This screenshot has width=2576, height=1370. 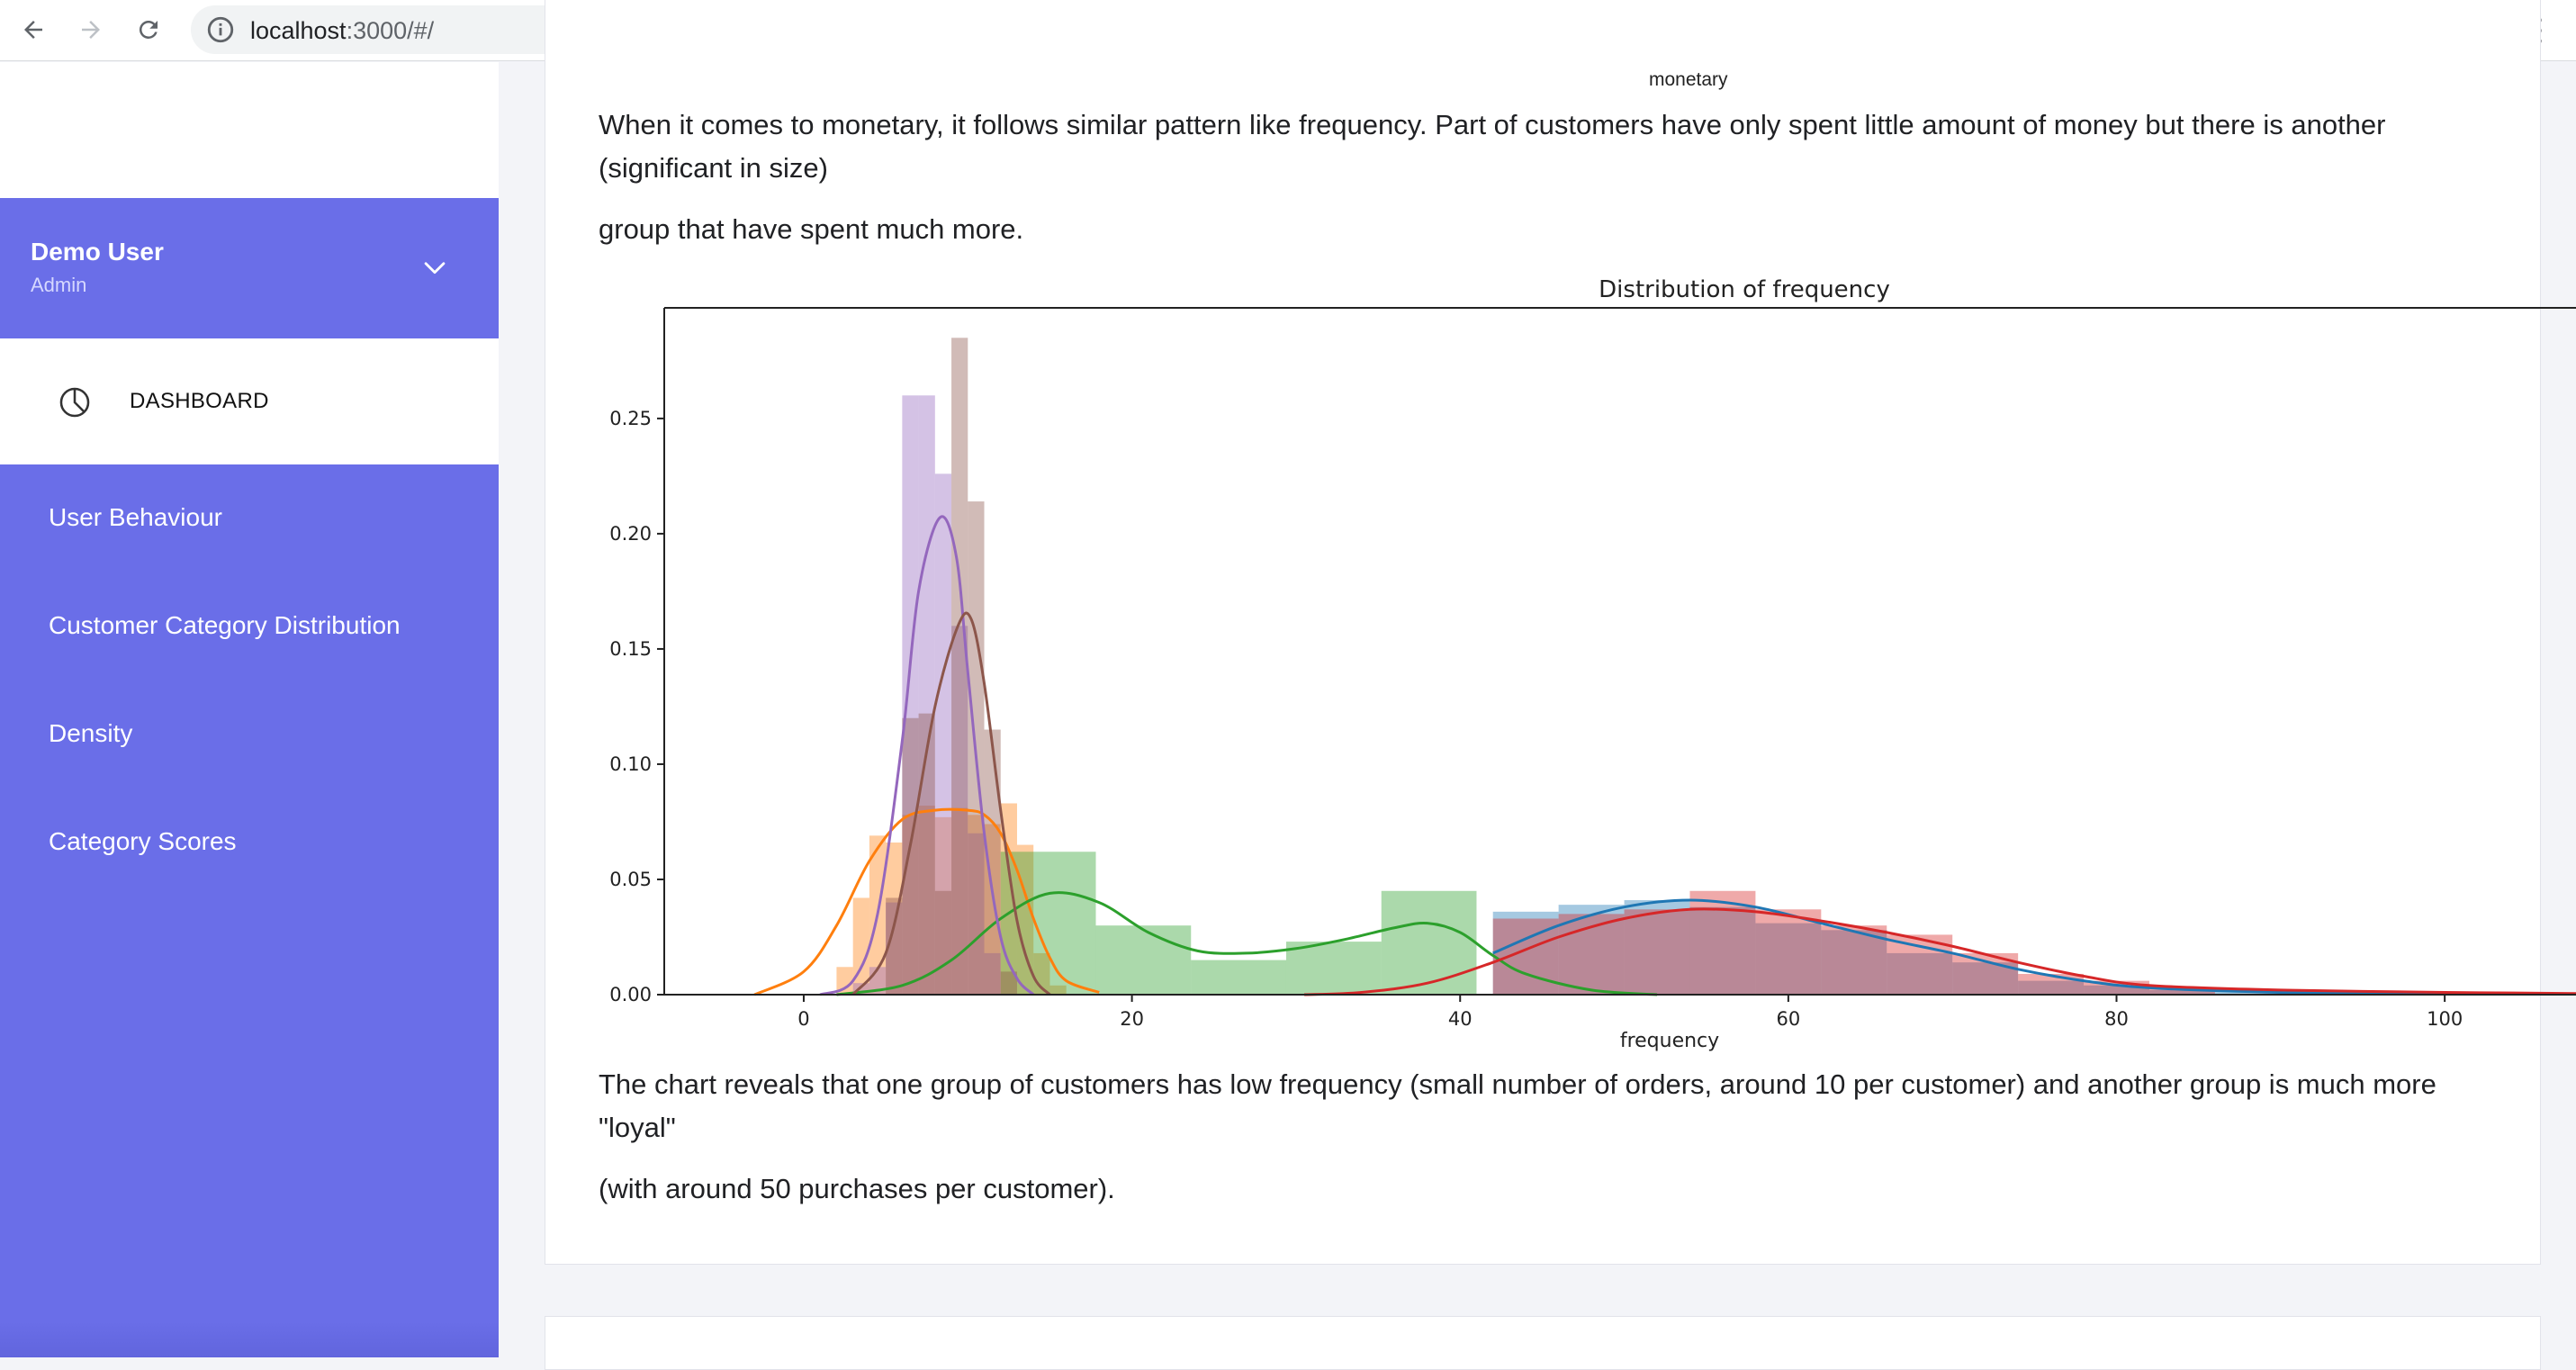 I want to click on sidebar-item-density: Density, so click(x=91, y=733).